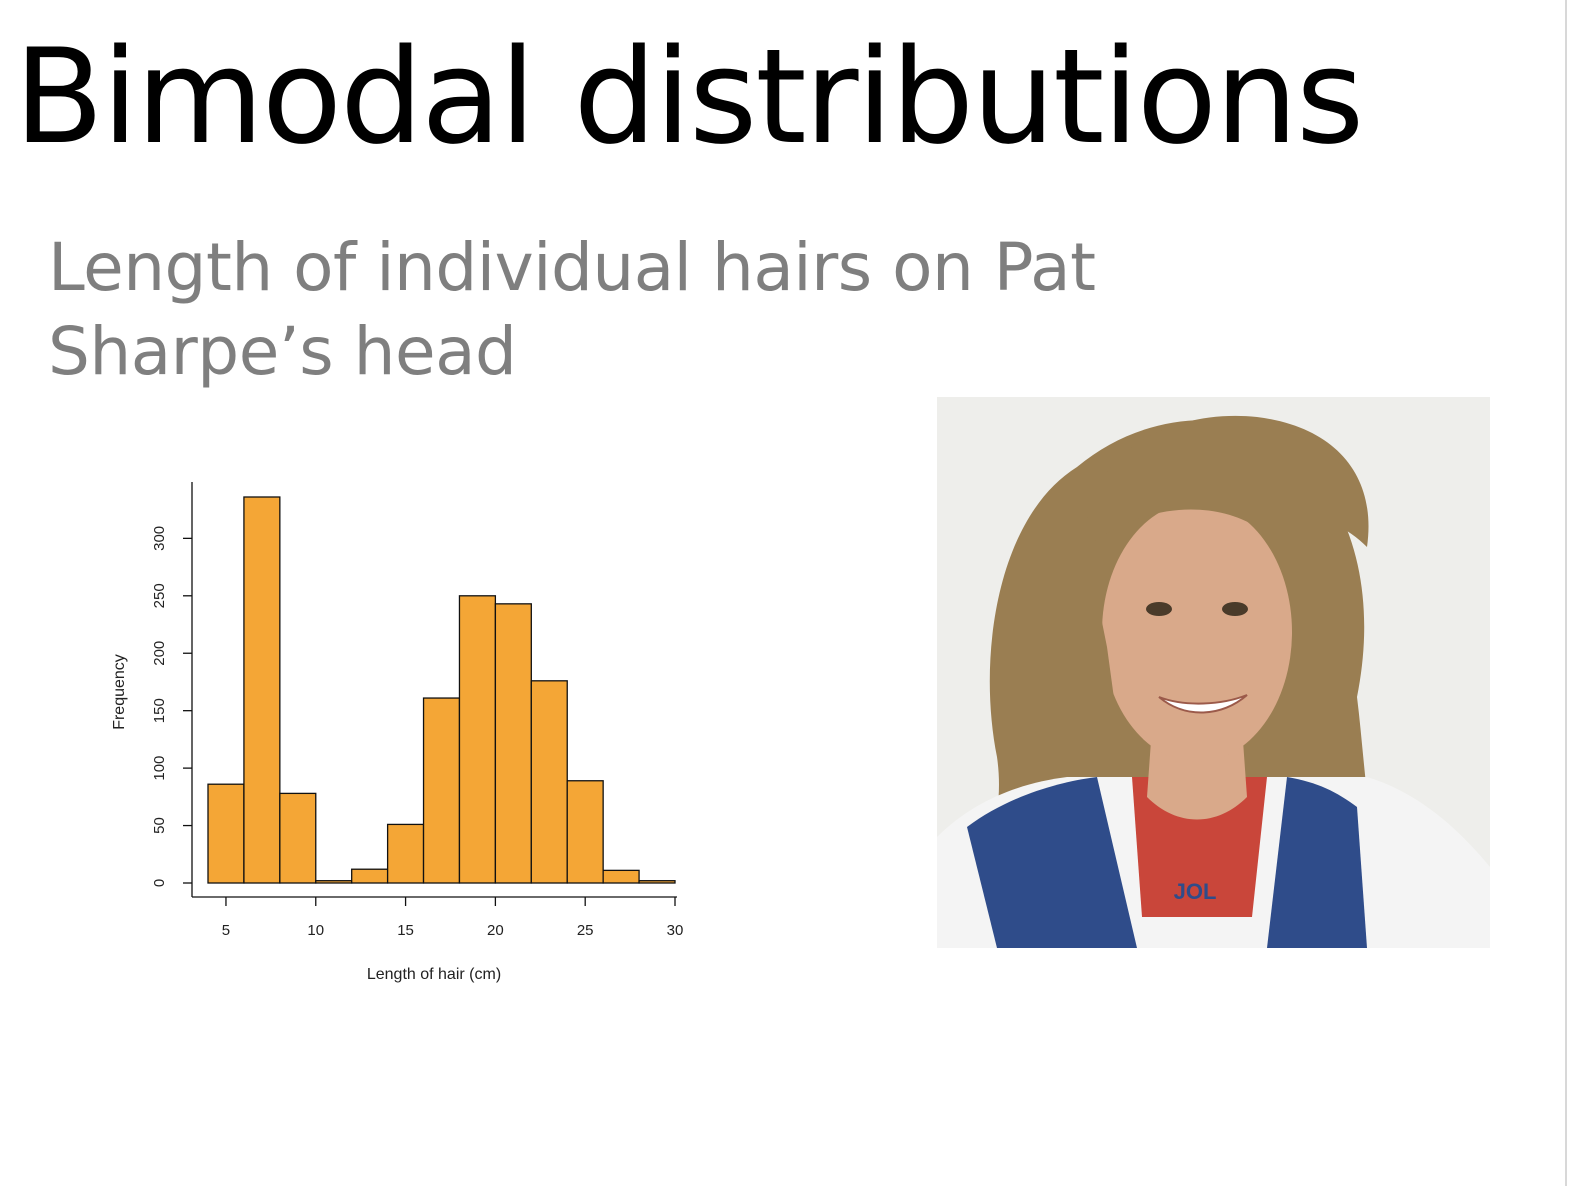 This screenshot has height=1186, width=1582. Describe the element at coordinates (159, 653) in the screenshot. I see `y-tick-label: 200` at that location.